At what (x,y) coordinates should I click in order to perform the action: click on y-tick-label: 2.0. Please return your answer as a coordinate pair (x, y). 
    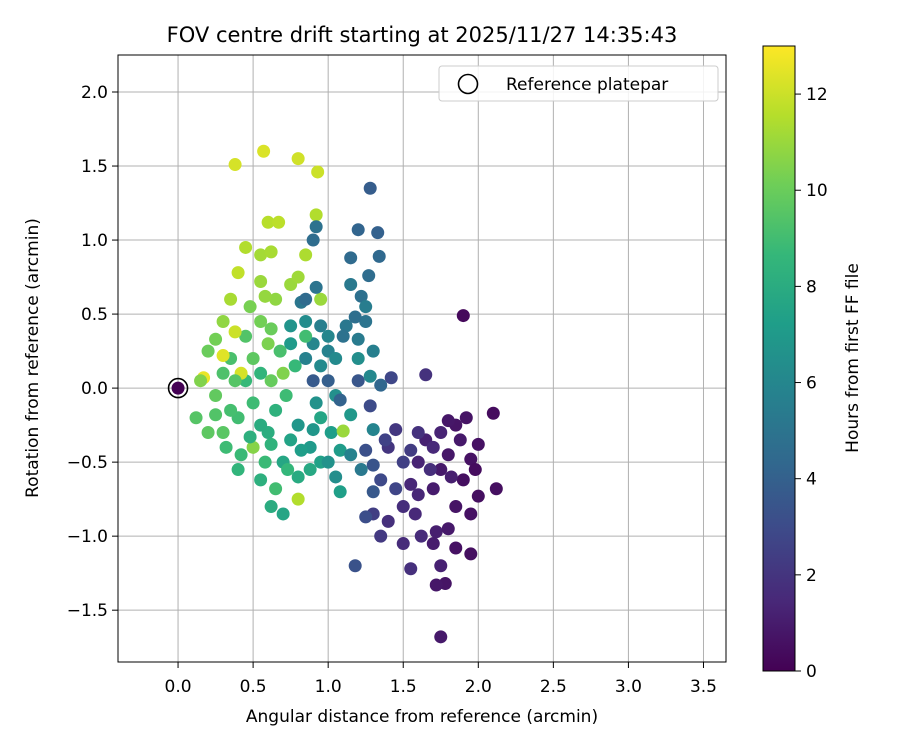
    Looking at the image, I should click on (94, 93).